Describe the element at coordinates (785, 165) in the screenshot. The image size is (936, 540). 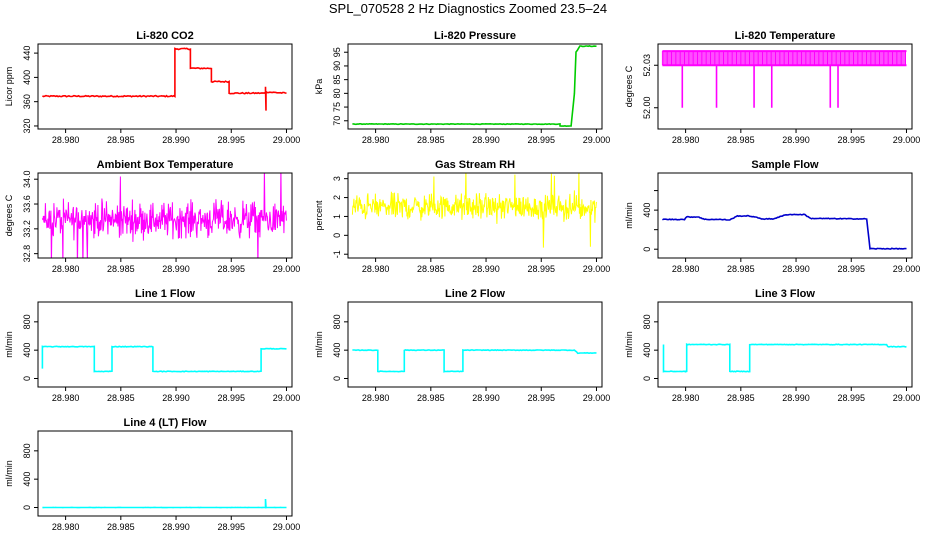
I see `panel-title: Sample Flow` at that location.